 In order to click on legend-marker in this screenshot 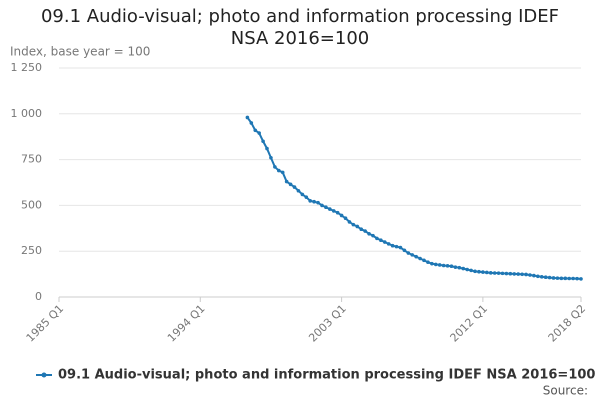, I will do `click(44, 375)`.